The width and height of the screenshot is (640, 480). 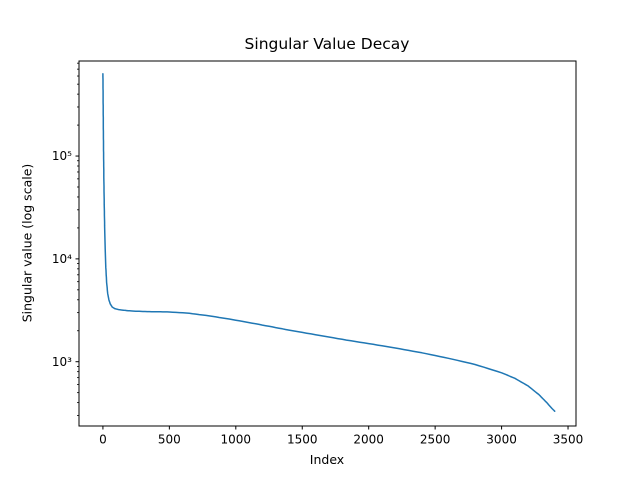 I want to click on y-tick-label: 10⁴, so click(x=62, y=259).